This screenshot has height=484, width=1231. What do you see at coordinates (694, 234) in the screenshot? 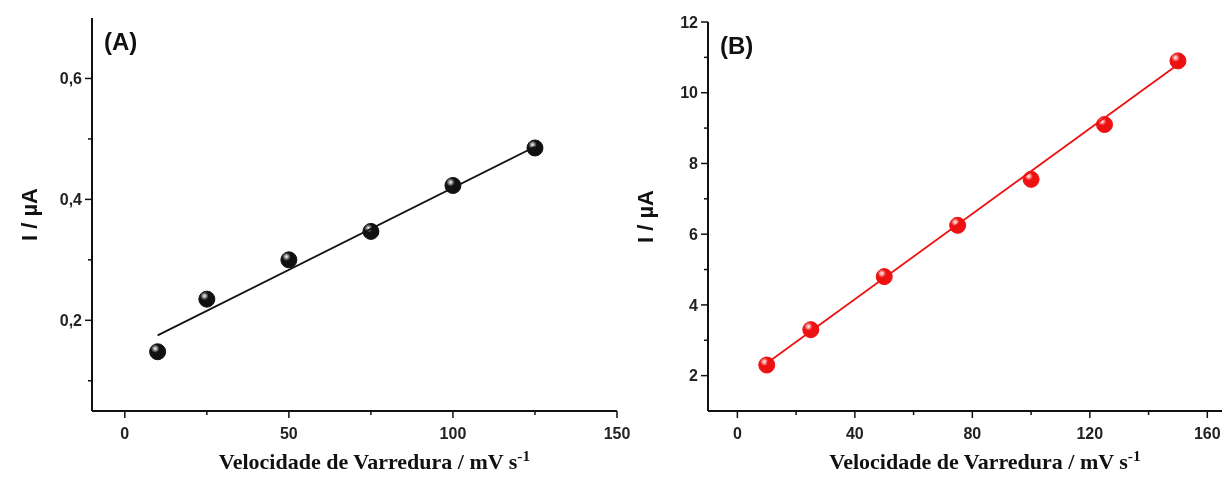
I see `y-tick-label: 6` at bounding box center [694, 234].